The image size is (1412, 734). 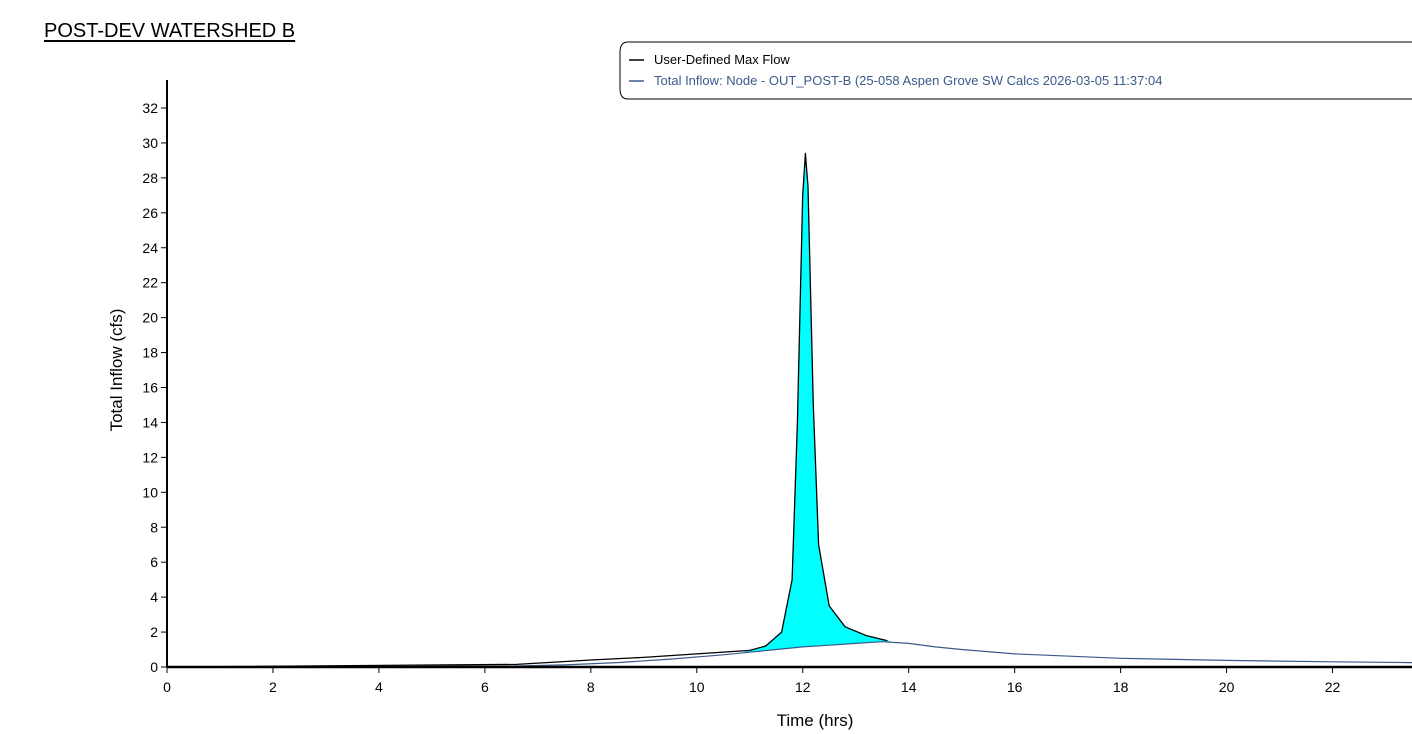 I want to click on y-tick-label: 4, so click(x=154, y=597).